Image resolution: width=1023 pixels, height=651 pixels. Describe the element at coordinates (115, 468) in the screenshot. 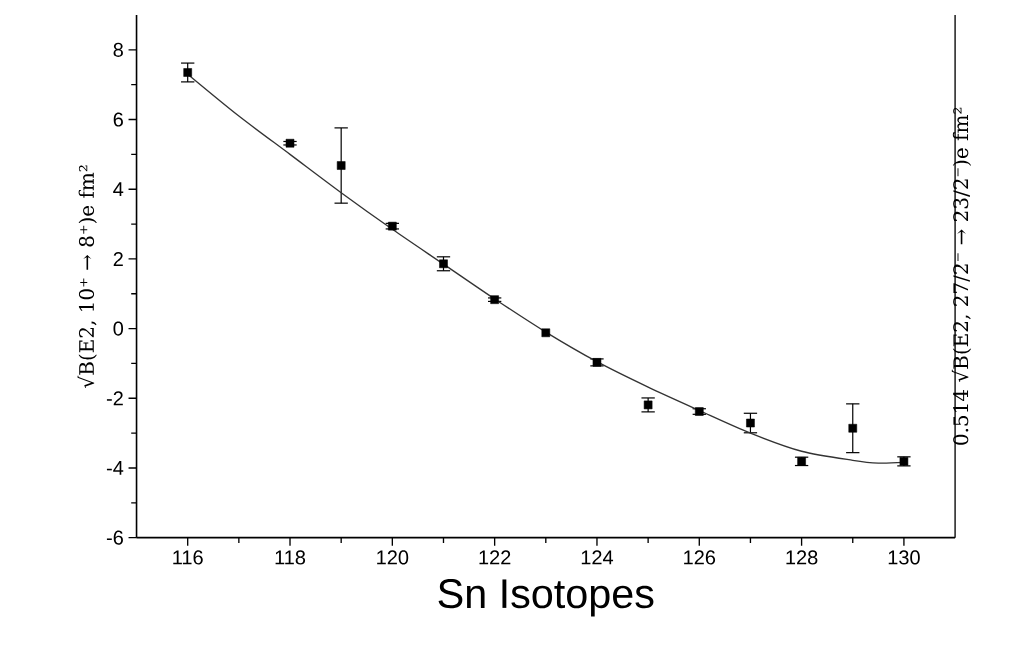

I see `y-tick-label: -4` at that location.